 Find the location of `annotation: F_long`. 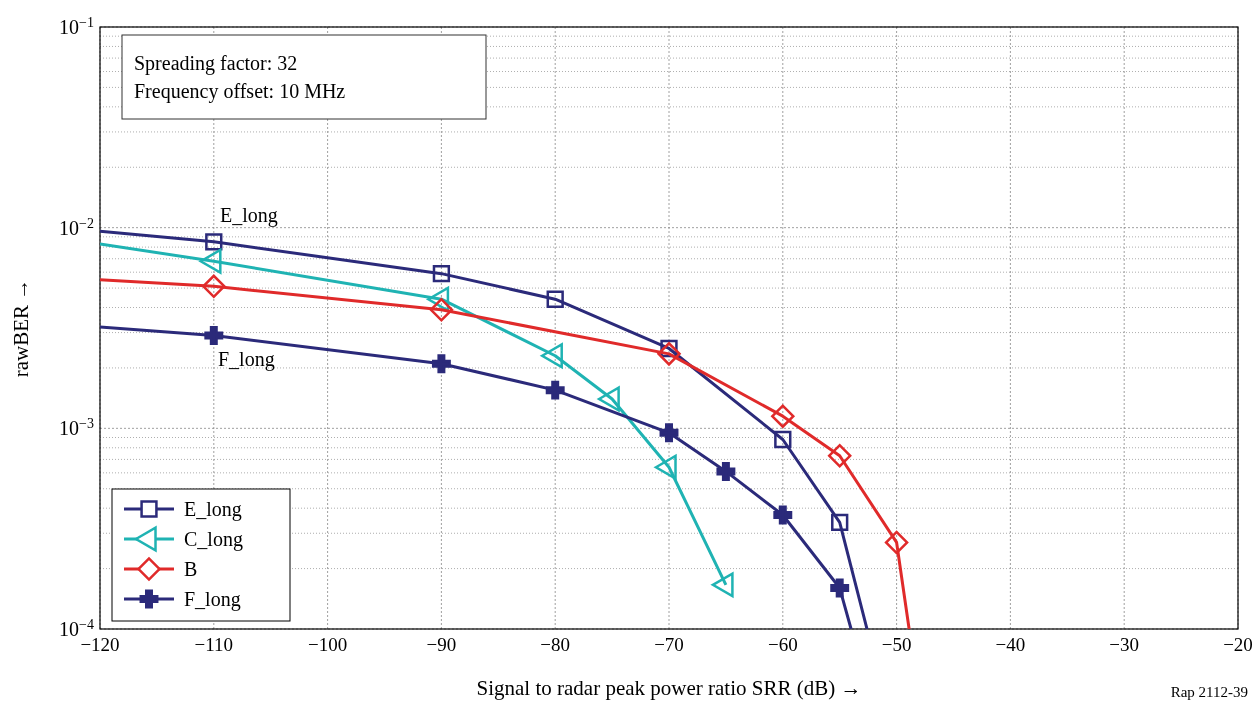

annotation: F_long is located at coordinates (246, 359).